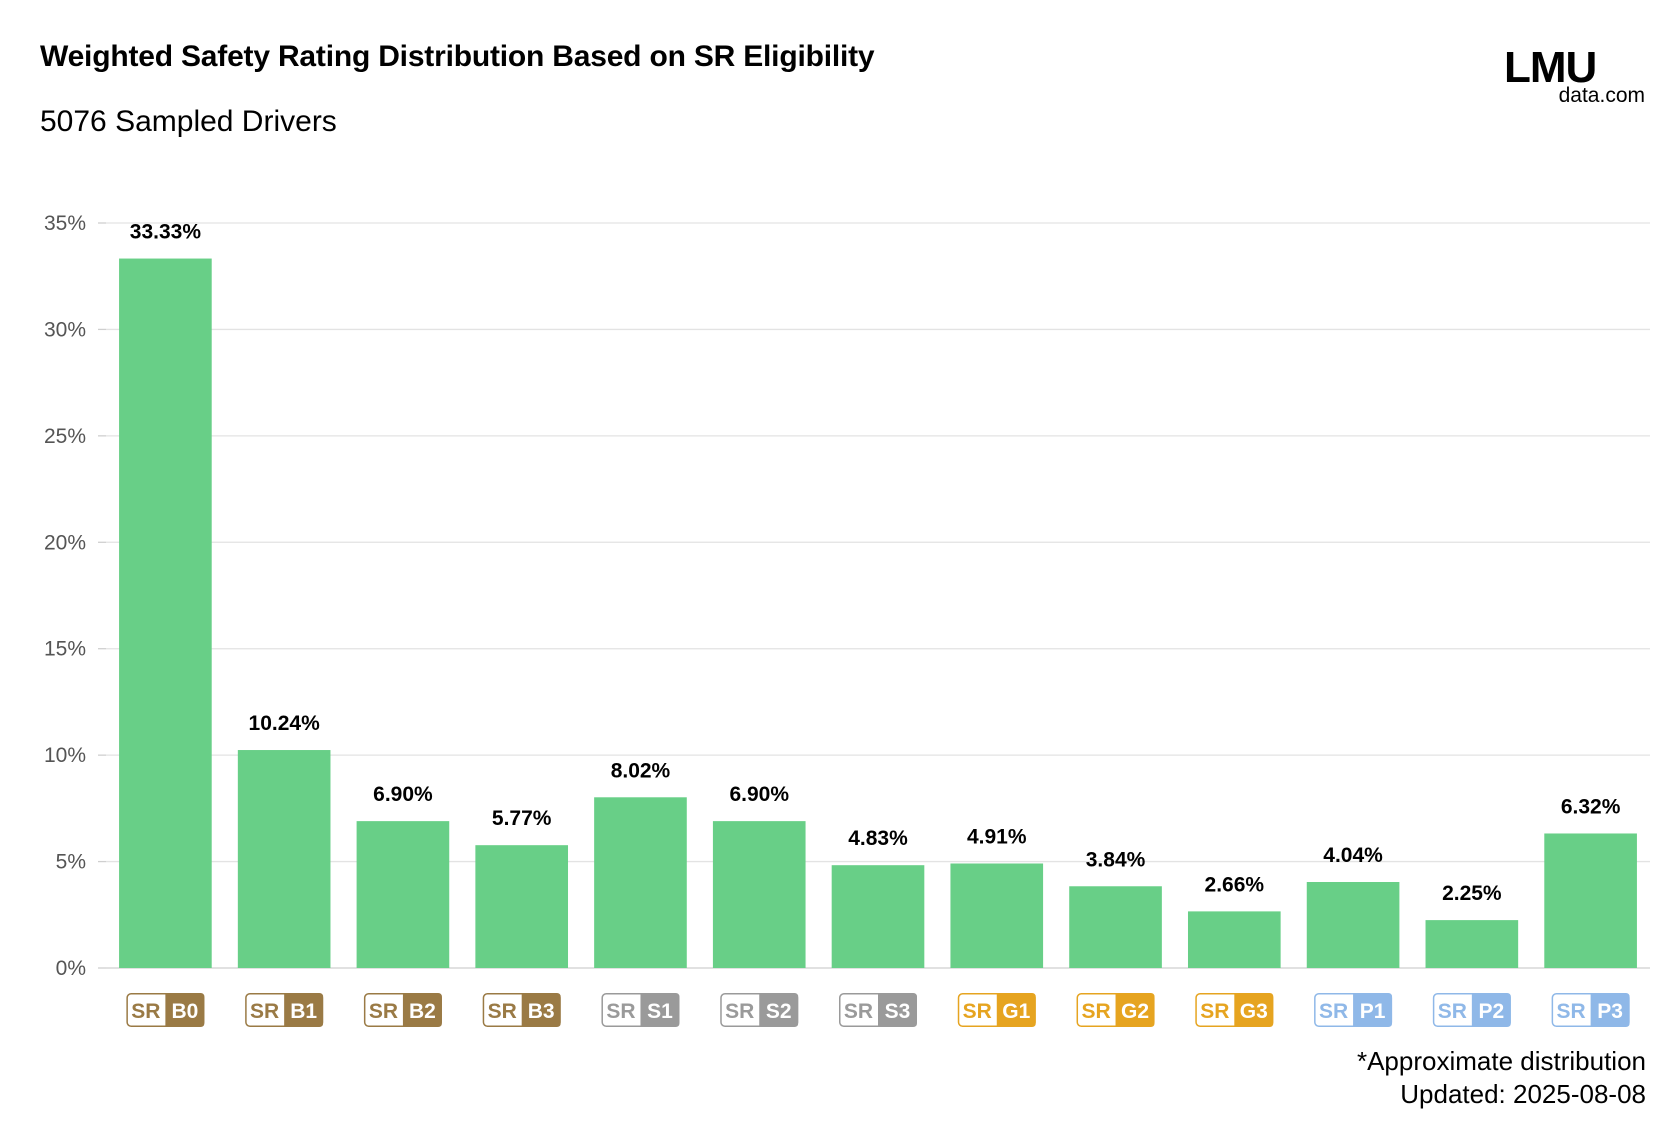 The height and width of the screenshot is (1146, 1680). What do you see at coordinates (65, 223) in the screenshot?
I see `y-tick-label: 35%` at bounding box center [65, 223].